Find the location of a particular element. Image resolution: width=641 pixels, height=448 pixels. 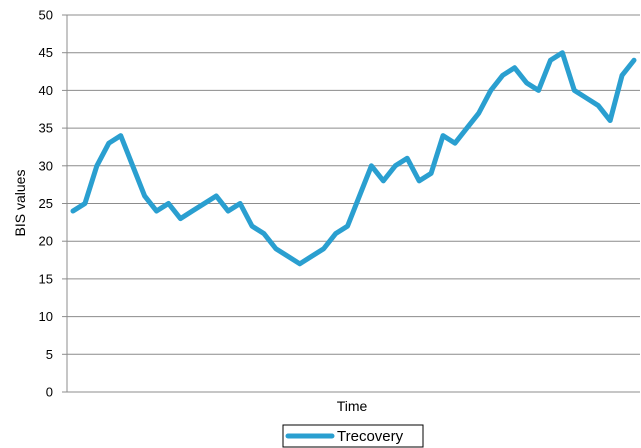

y-tick-label-45: 45 is located at coordinates (46, 52).